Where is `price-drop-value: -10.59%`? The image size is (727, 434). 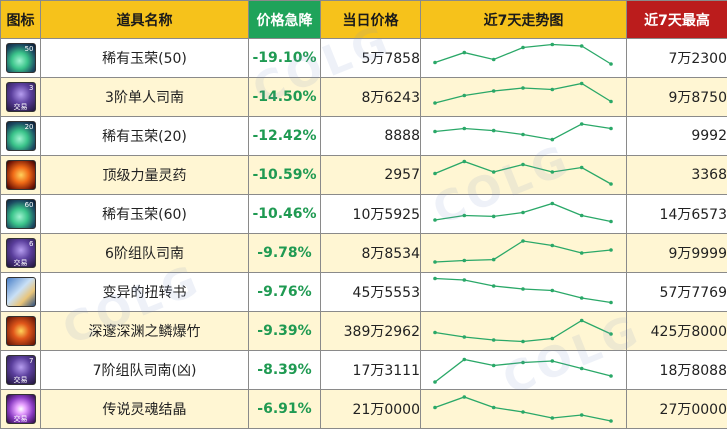 price-drop-value: -10.59% is located at coordinates (284, 175).